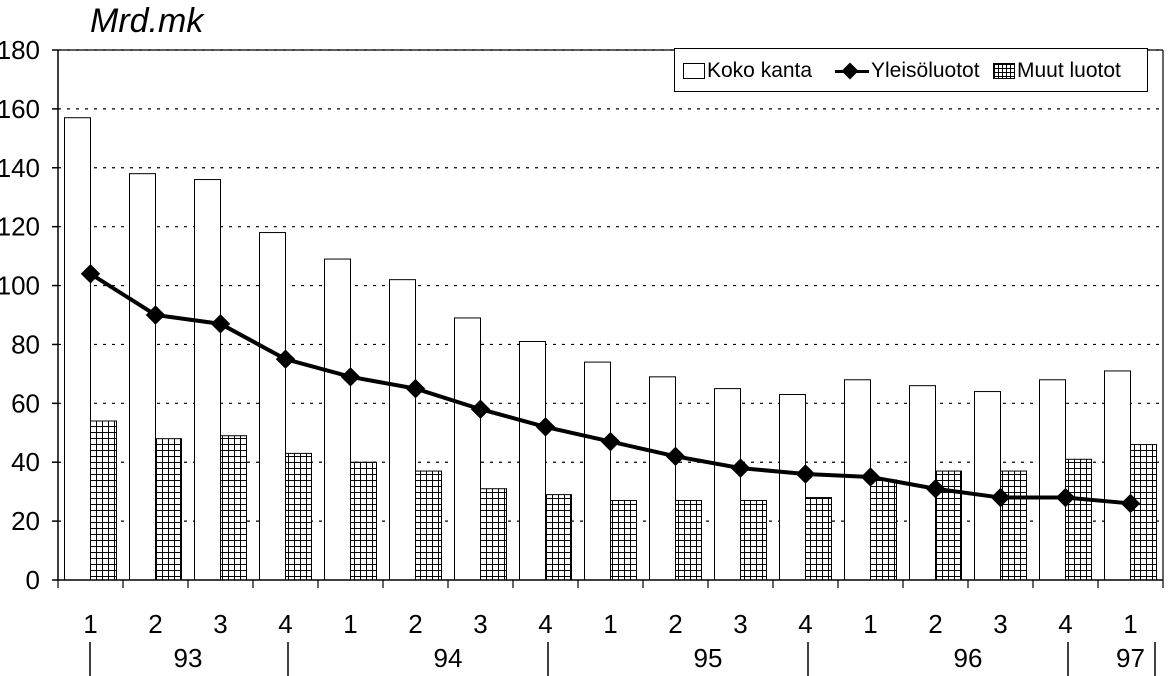  Describe the element at coordinates (25, 344) in the screenshot. I see `y-tick-label: 80` at that location.